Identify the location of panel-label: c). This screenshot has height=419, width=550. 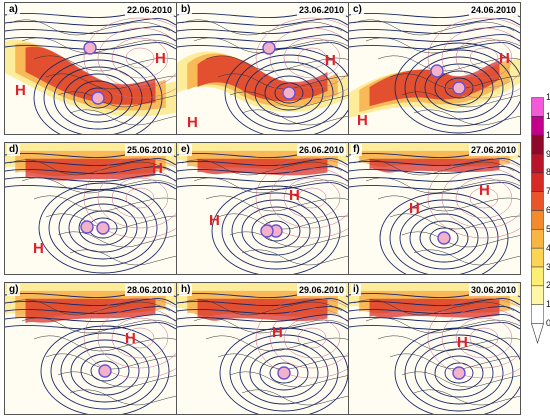
(357, 10).